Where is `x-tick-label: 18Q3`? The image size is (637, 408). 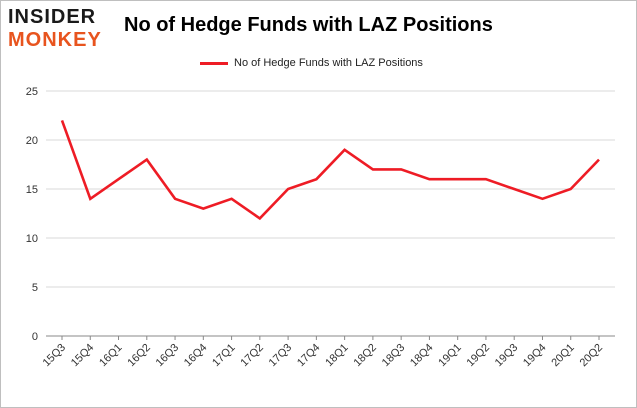 x-tick-label: 18Q3 is located at coordinates (394, 356).